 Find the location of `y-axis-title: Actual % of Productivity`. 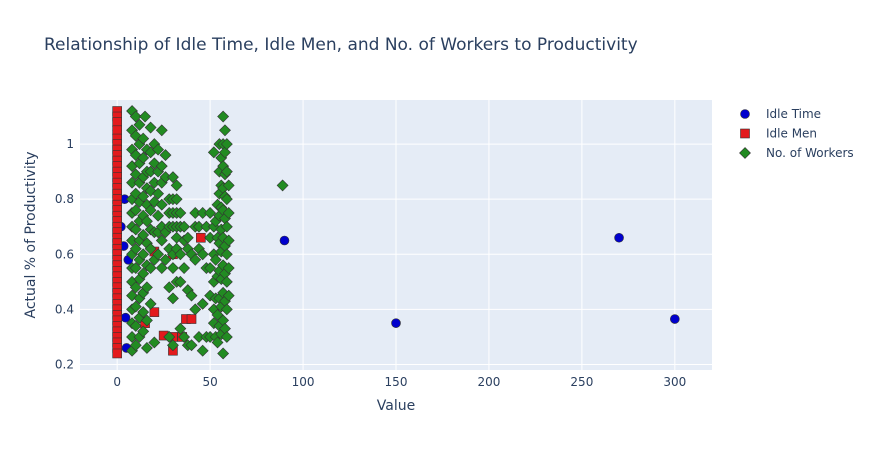

y-axis-title: Actual % of Productivity is located at coordinates (31, 234).